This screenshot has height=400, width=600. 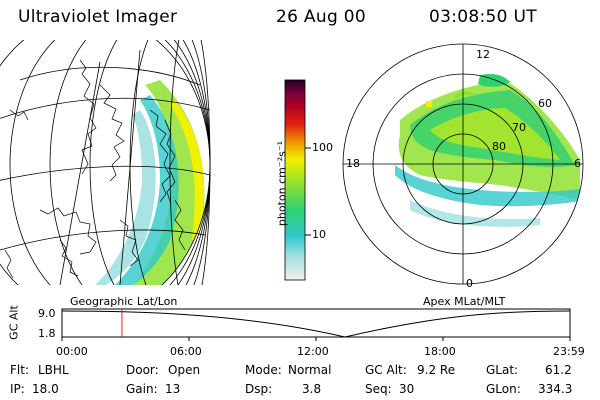 What do you see at coordinates (173, 389) in the screenshot?
I see `gain-value: 13` at bounding box center [173, 389].